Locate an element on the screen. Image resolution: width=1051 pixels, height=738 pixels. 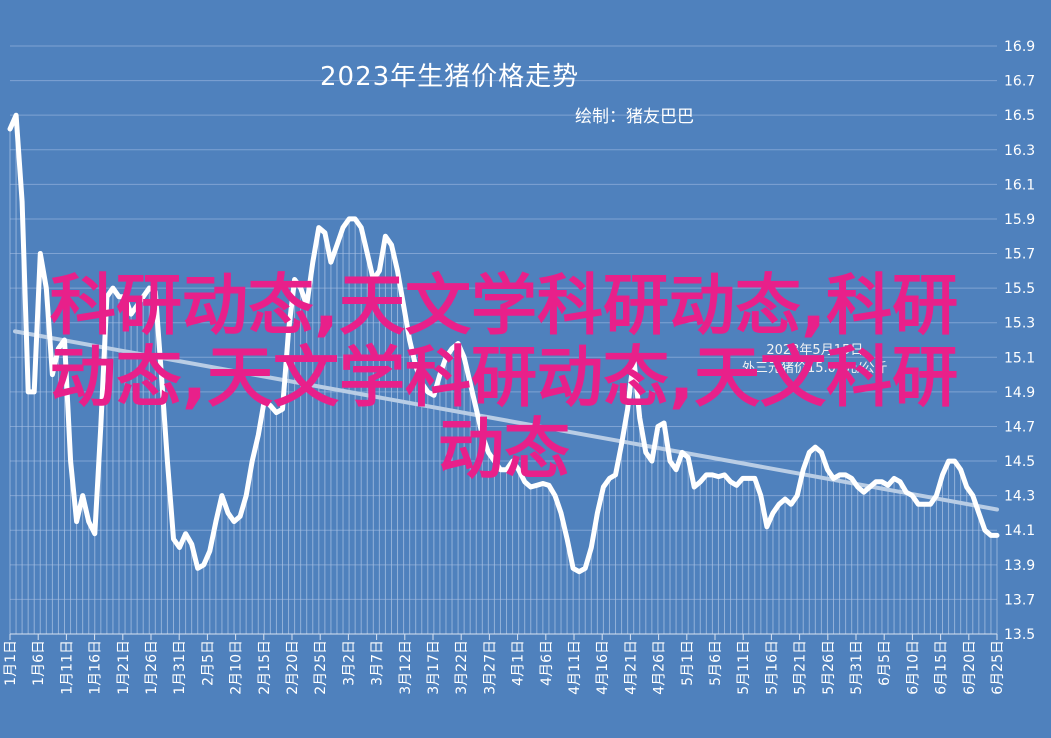
x-tick-label: 5月1日 is located at coordinates (688, 663).